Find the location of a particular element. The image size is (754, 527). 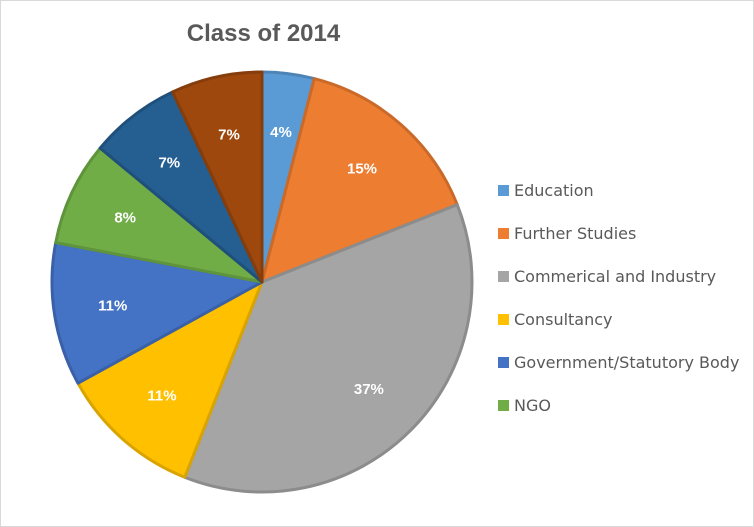

pie-slice-label-4: 11% is located at coordinates (112, 306).